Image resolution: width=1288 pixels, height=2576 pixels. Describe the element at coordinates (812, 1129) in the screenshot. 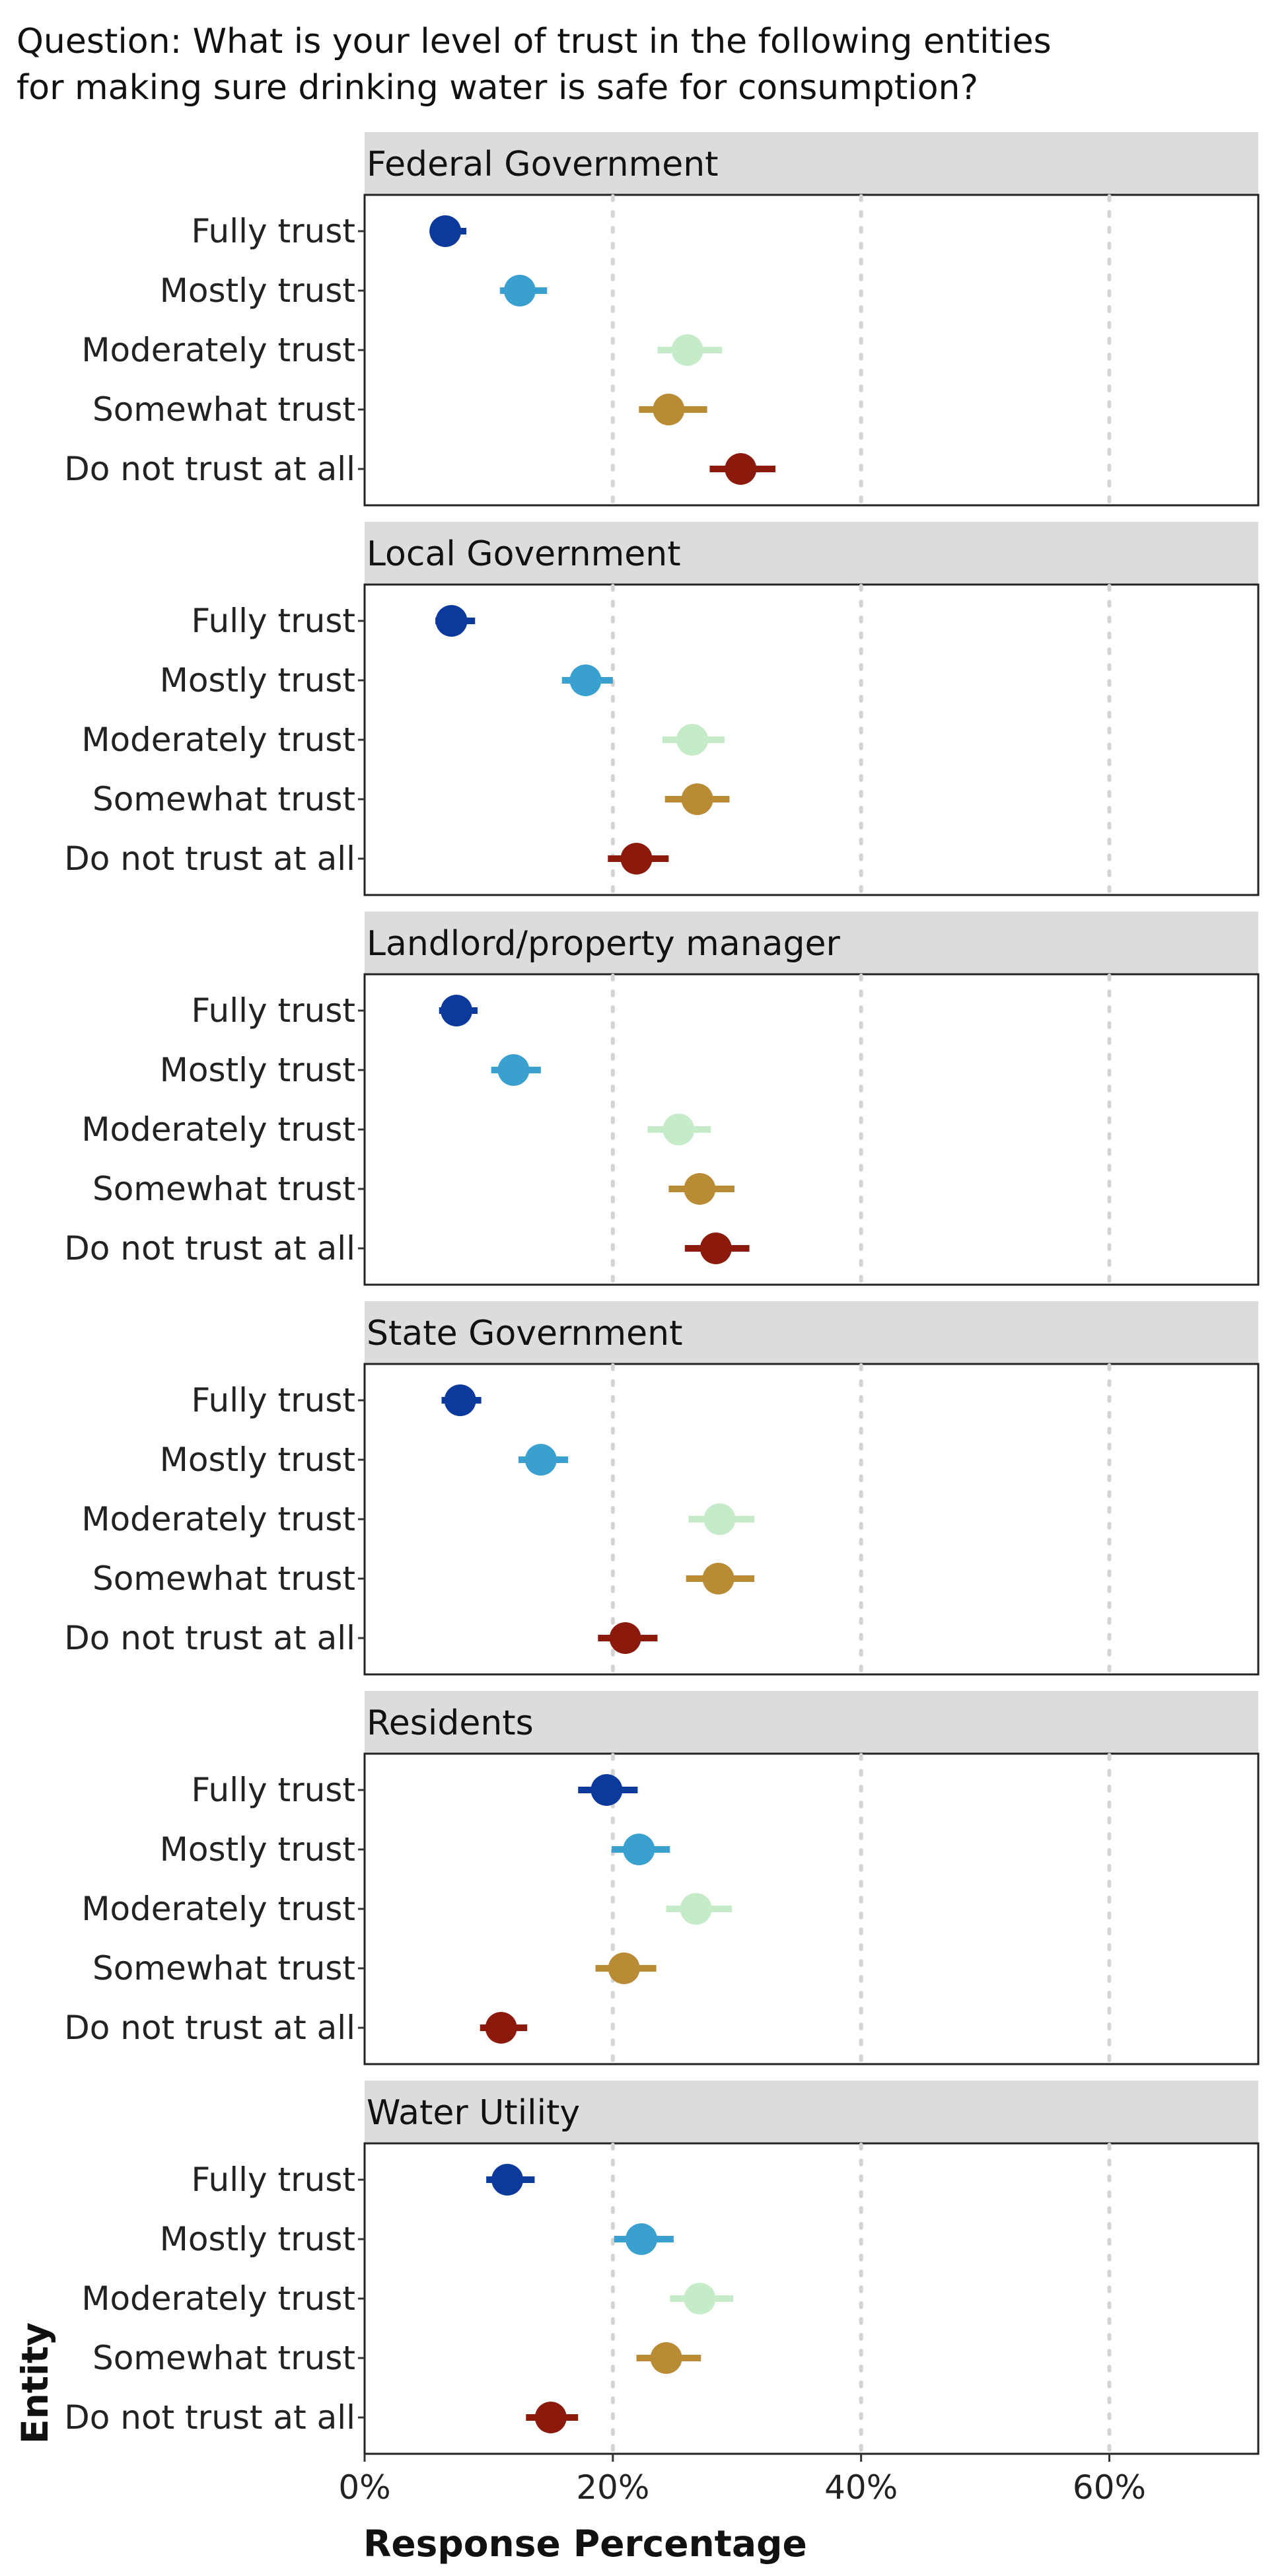

I see `facet-panel-landlord-property-manager` at that location.